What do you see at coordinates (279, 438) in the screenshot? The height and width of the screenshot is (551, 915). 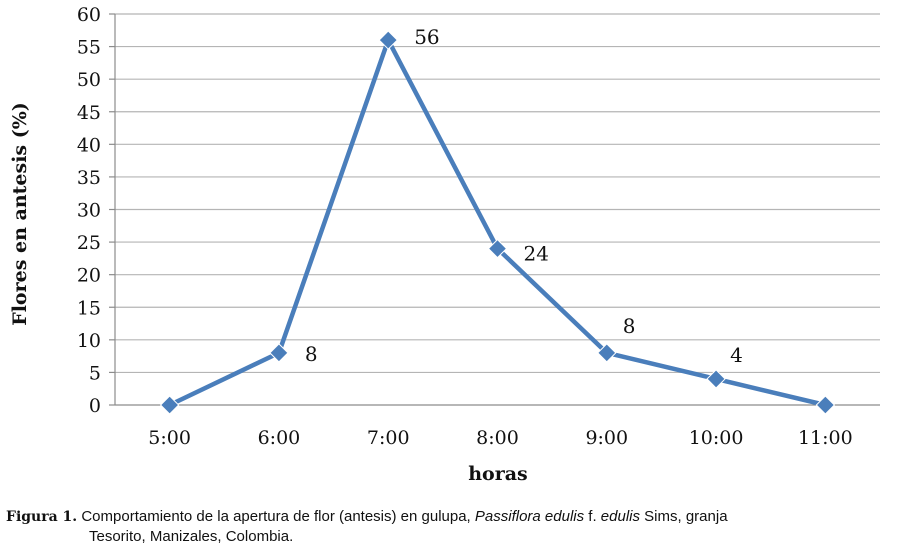 I see `x-tick-label: 6:00` at bounding box center [279, 438].